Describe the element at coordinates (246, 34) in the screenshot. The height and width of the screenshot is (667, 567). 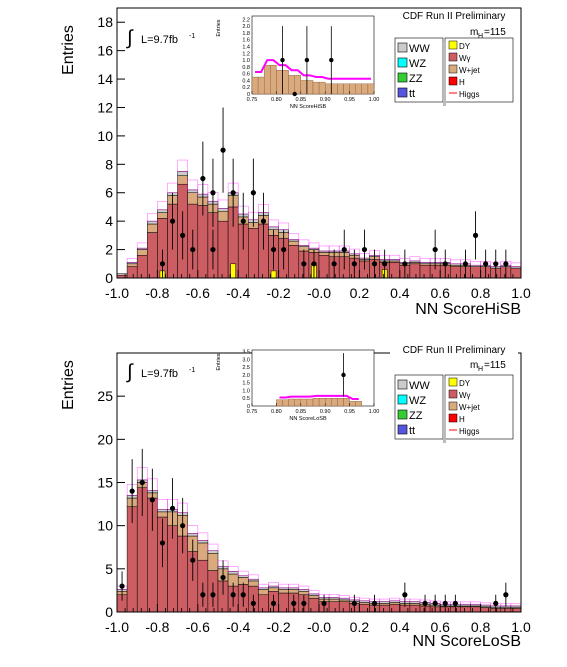
I see `inset-y-tick-label: 1.8` at that location.